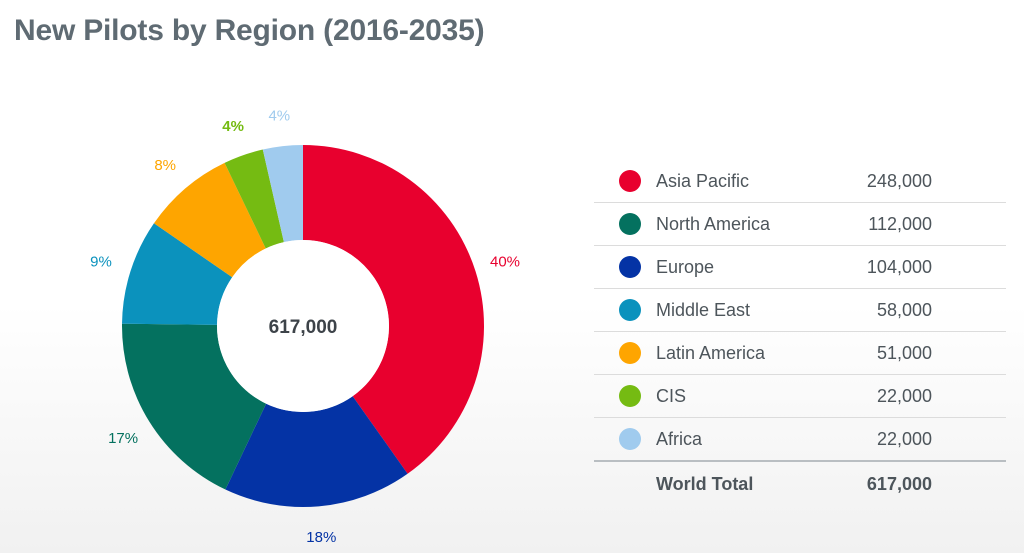 This screenshot has width=1024, height=553. Describe the element at coordinates (703, 310) in the screenshot. I see `legend-name: Middle East` at that location.